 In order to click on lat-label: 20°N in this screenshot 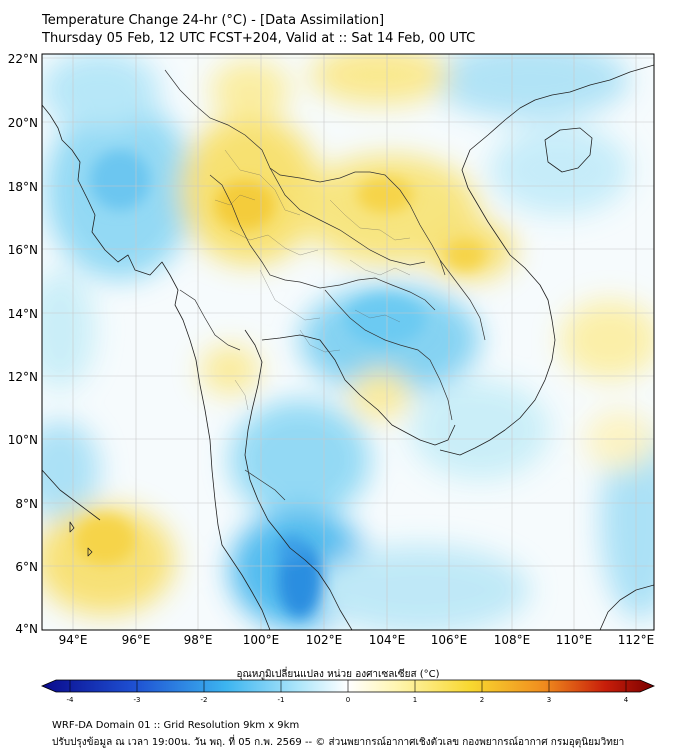, I will do `click(22, 123)`.